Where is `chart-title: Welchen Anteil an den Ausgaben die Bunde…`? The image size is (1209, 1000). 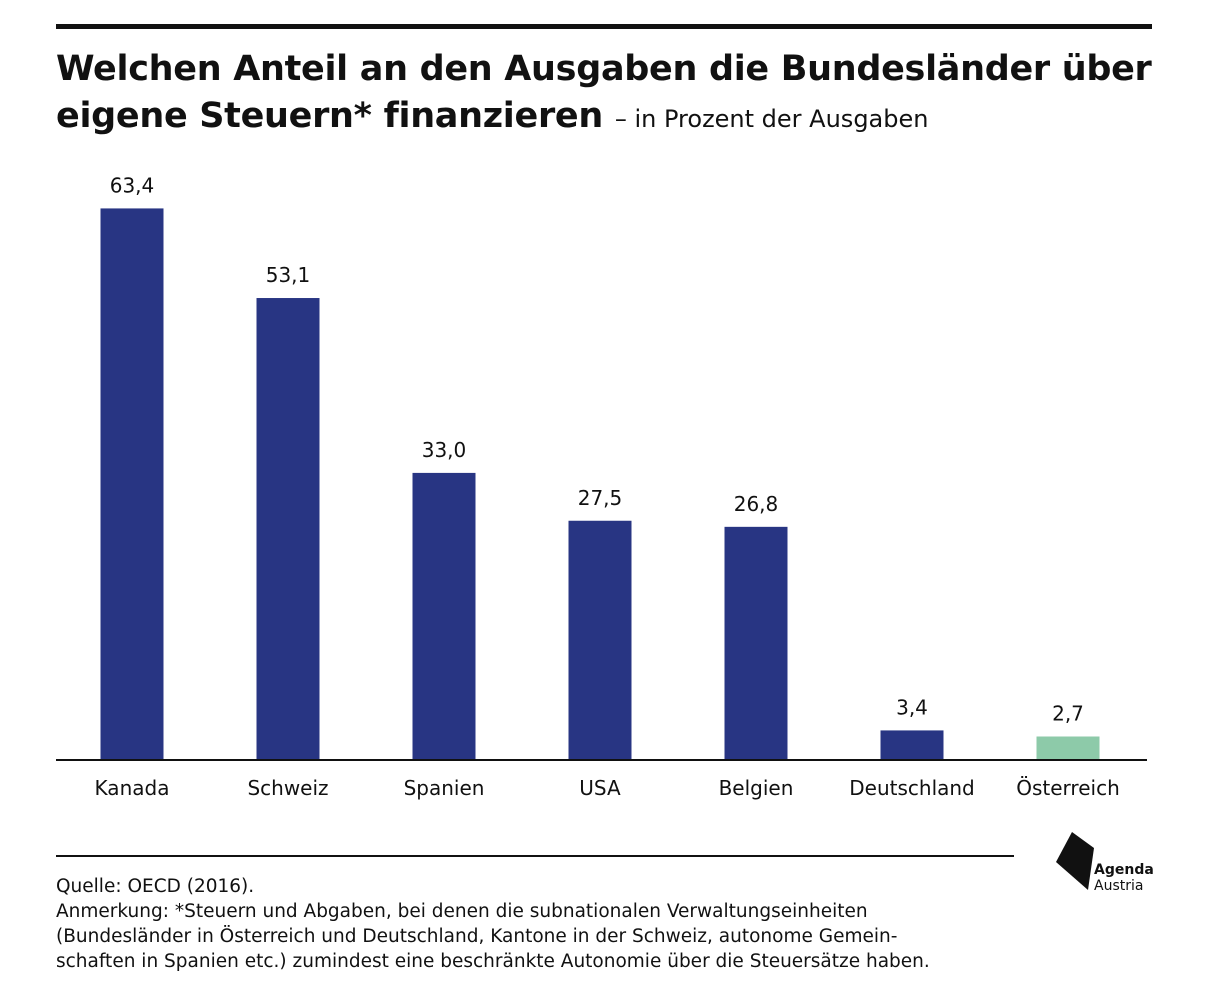 chart-title: Welchen Anteil an den Ausgaben die Bunde… is located at coordinates (604, 92).